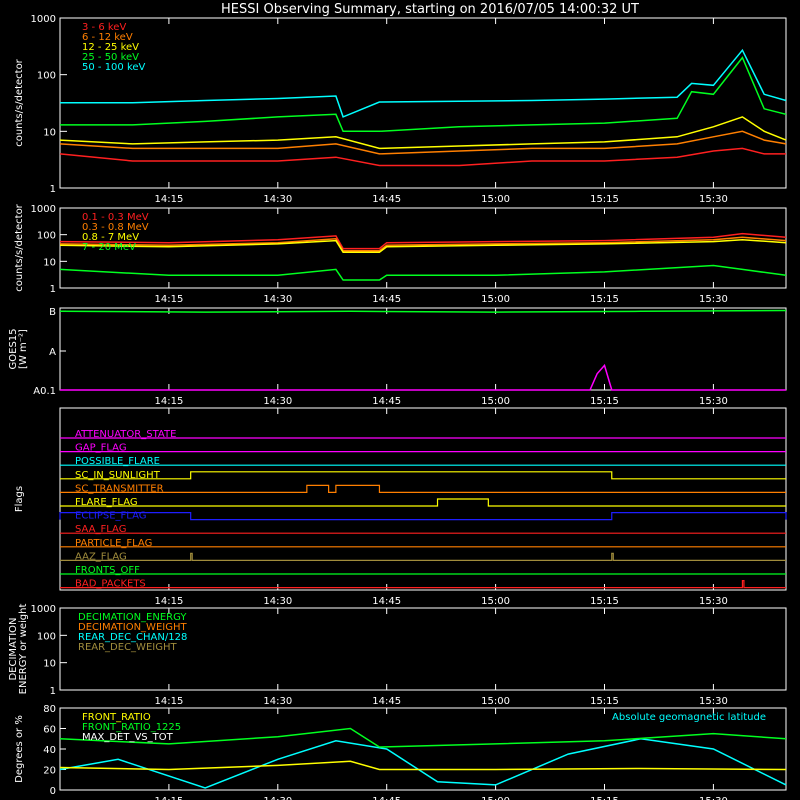 Image resolution: width=800 pixels, height=800 pixels. Describe the element at coordinates (168, 299) in the screenshot. I see `counts-high-x-tick-label: 14:15` at that location.